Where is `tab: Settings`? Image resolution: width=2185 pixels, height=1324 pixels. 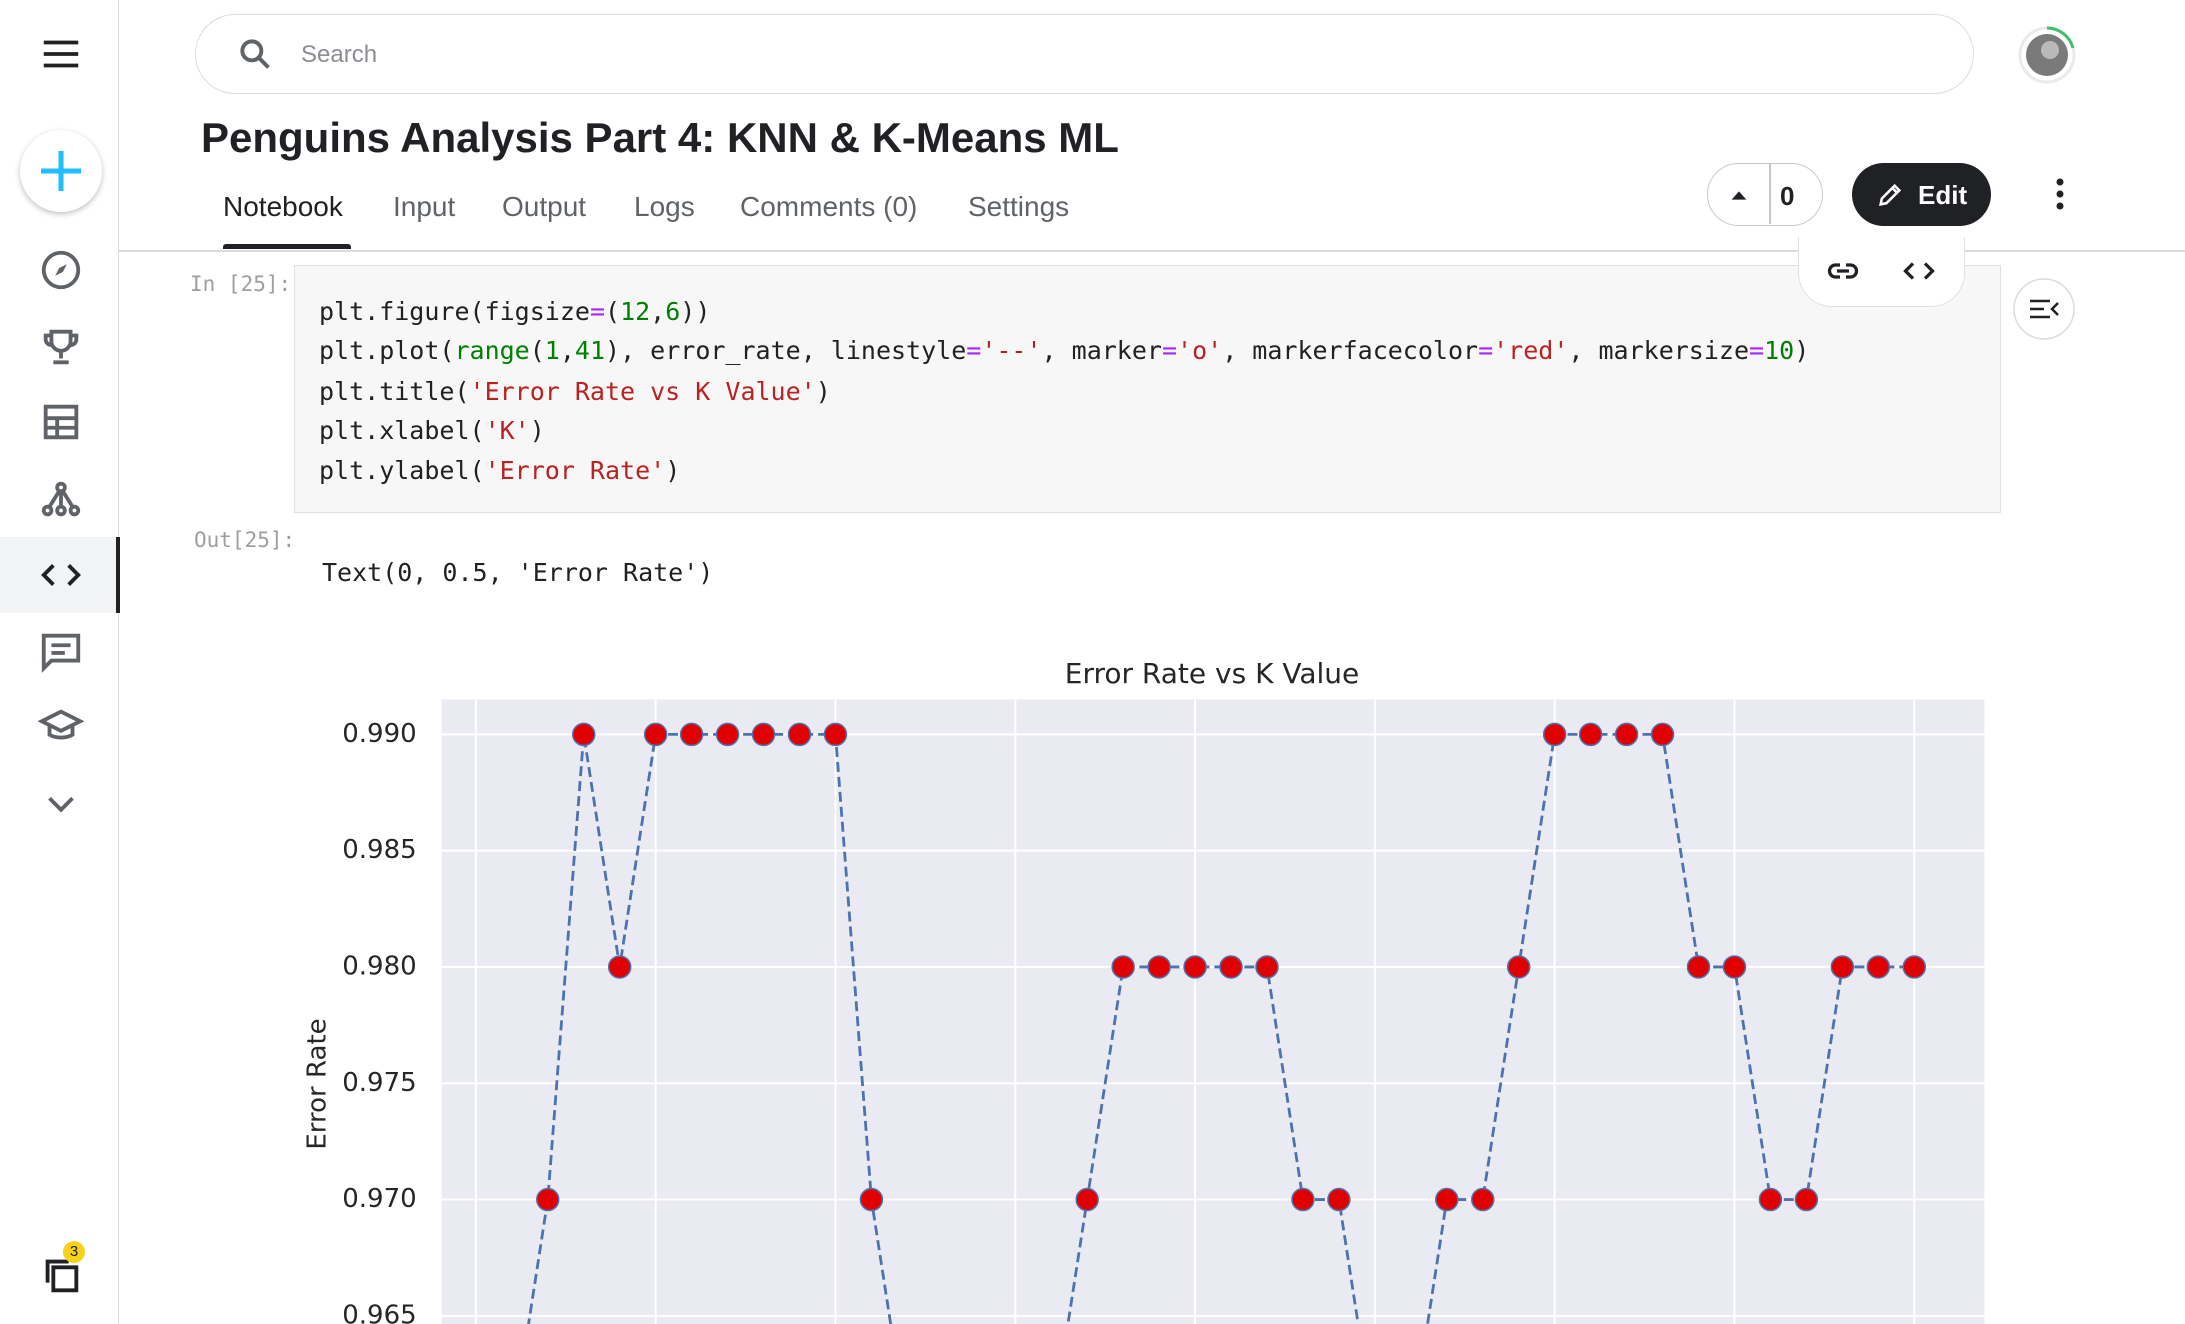 tab: Settings is located at coordinates (1019, 206).